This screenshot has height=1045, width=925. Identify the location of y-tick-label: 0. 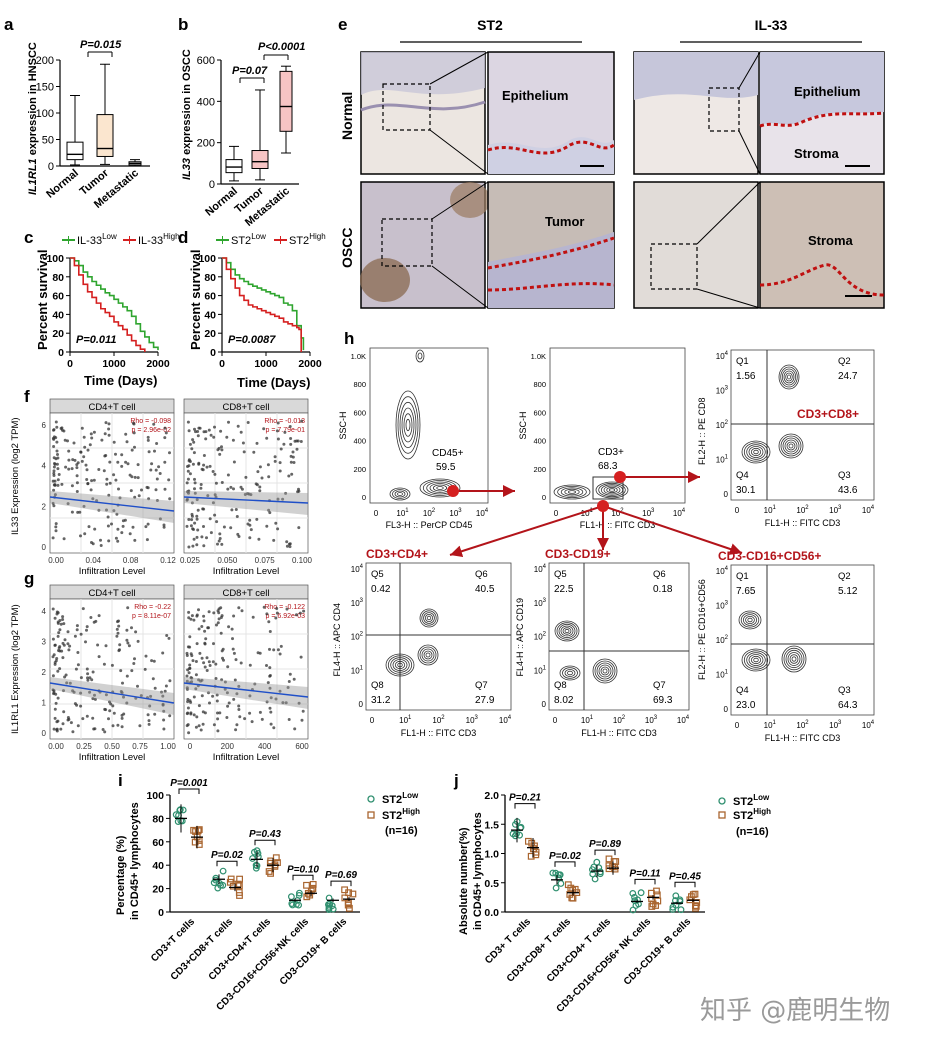
(544, 497).